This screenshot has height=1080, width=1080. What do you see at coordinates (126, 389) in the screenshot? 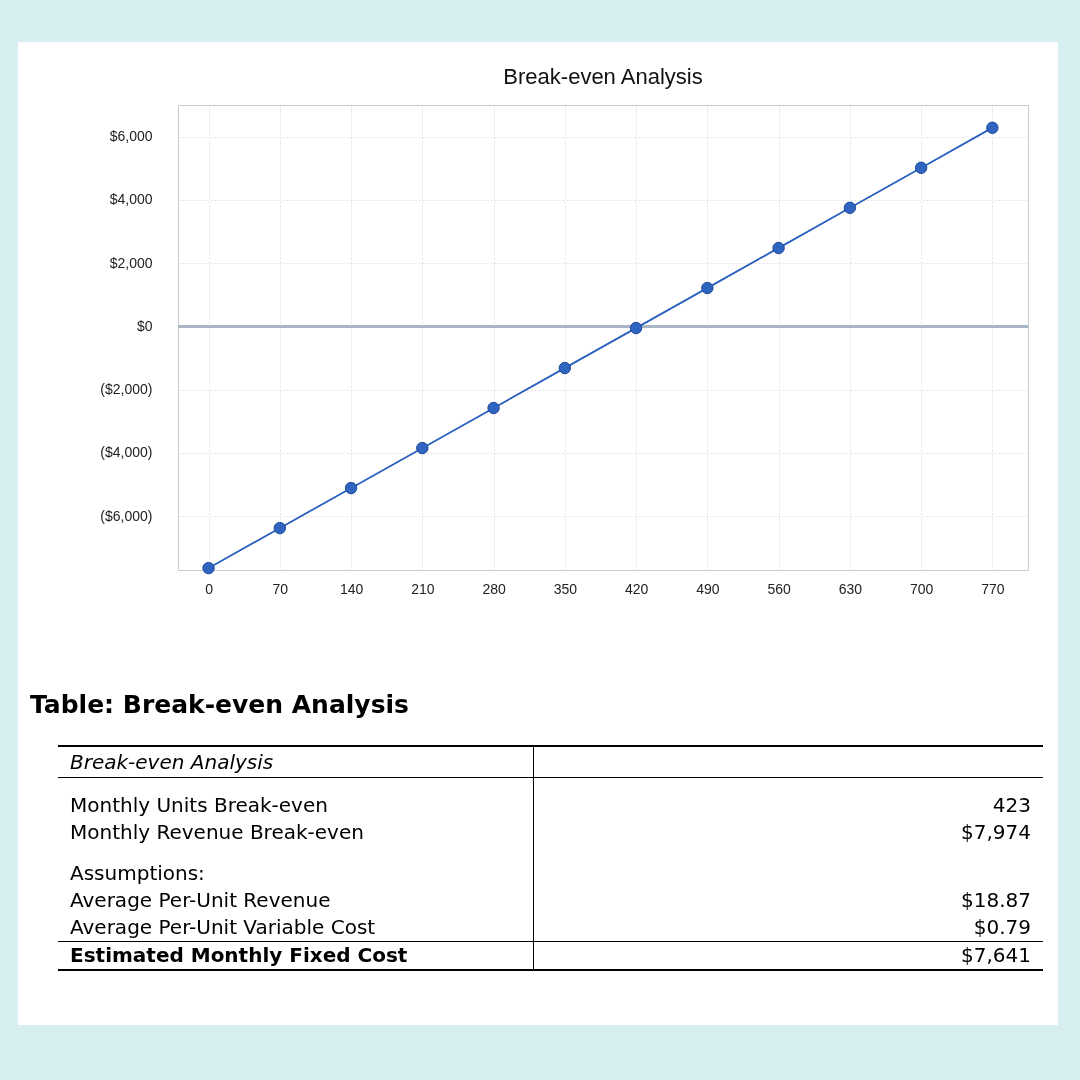
I see `y-tick-label: ($2,000)` at bounding box center [126, 389].